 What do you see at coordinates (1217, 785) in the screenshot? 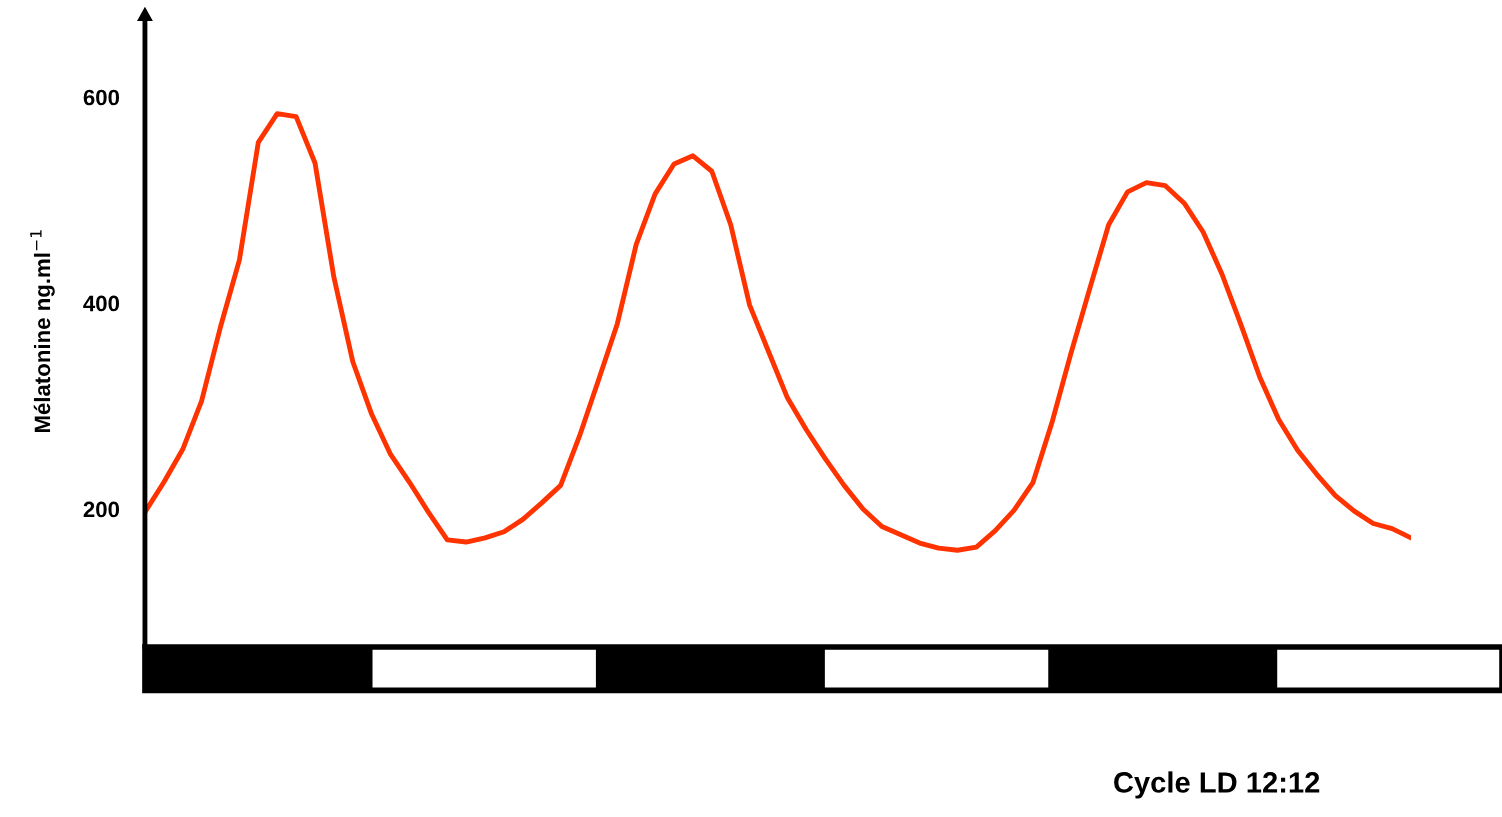
I see `x-axis-title: Cycle LD 12:12` at bounding box center [1217, 785].